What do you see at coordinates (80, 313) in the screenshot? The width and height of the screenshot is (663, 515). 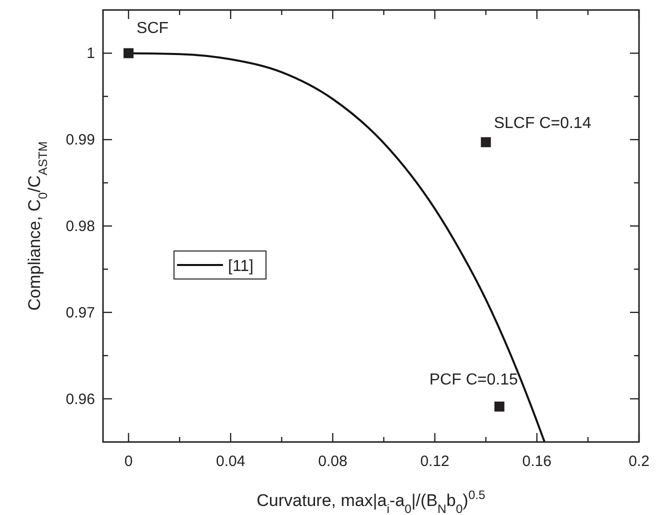 I see `y-tick-label: 0.97` at bounding box center [80, 313].